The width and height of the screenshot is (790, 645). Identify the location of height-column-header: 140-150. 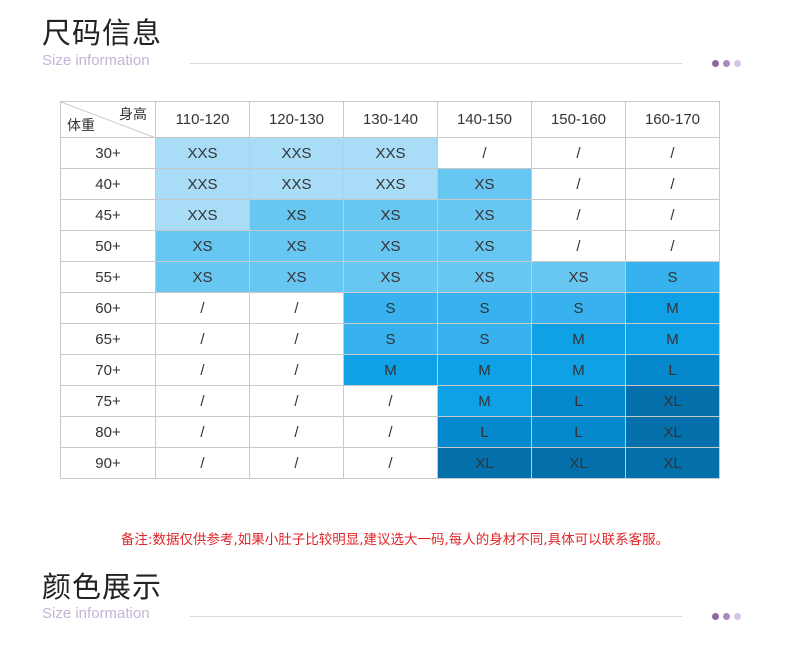
(484, 119).